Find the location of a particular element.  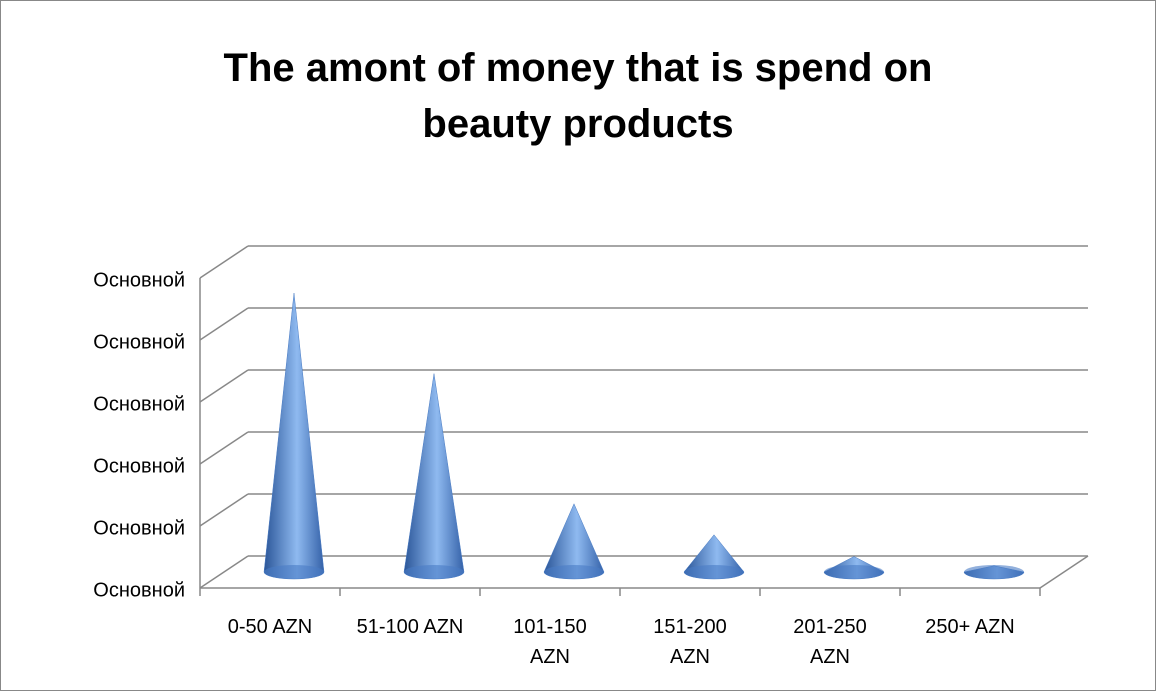

x-tick-label: 51-100 AZN is located at coordinates (410, 627).